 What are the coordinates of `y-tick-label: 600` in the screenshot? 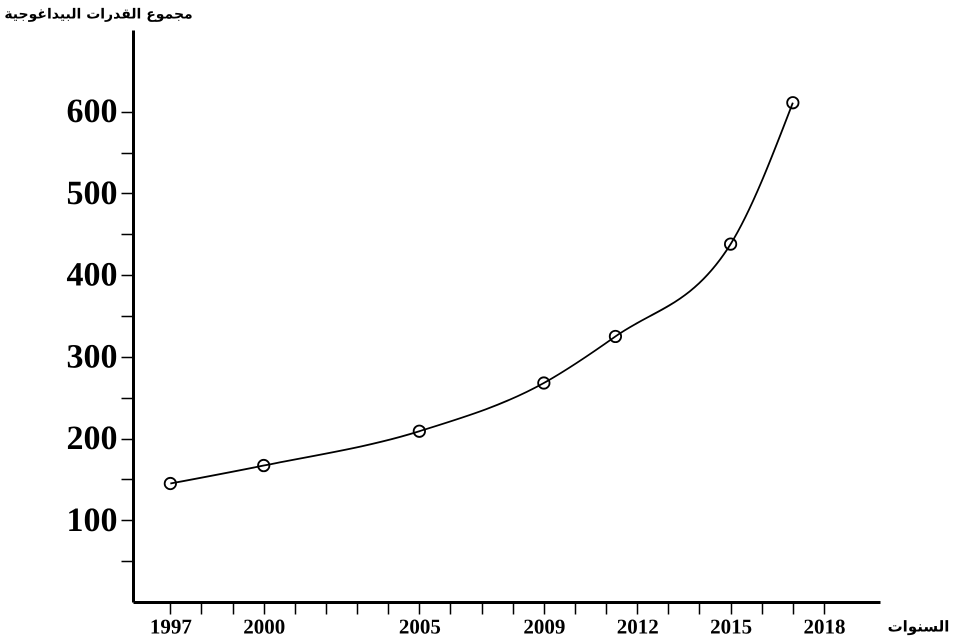 It's located at (92, 111).